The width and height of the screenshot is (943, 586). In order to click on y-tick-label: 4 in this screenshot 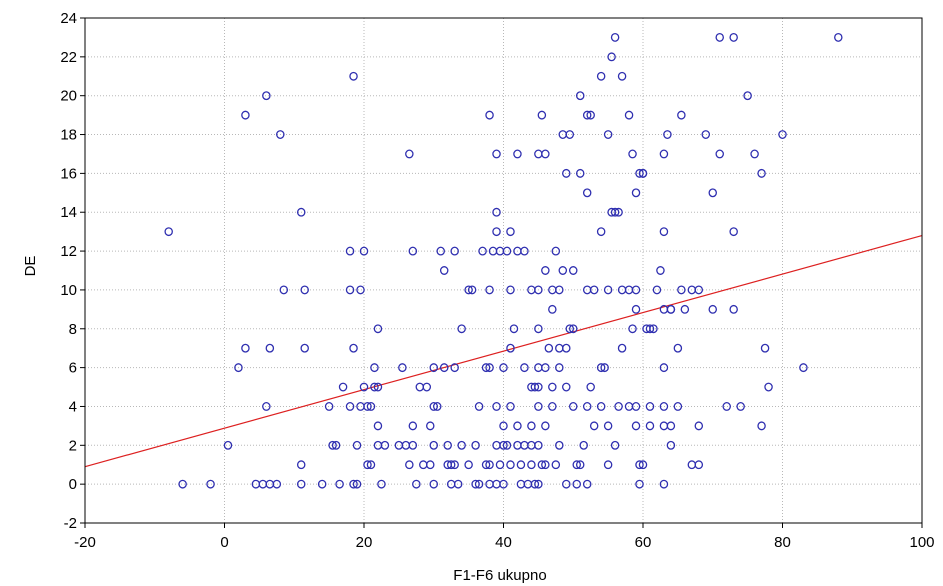, I will do `click(73, 406)`.